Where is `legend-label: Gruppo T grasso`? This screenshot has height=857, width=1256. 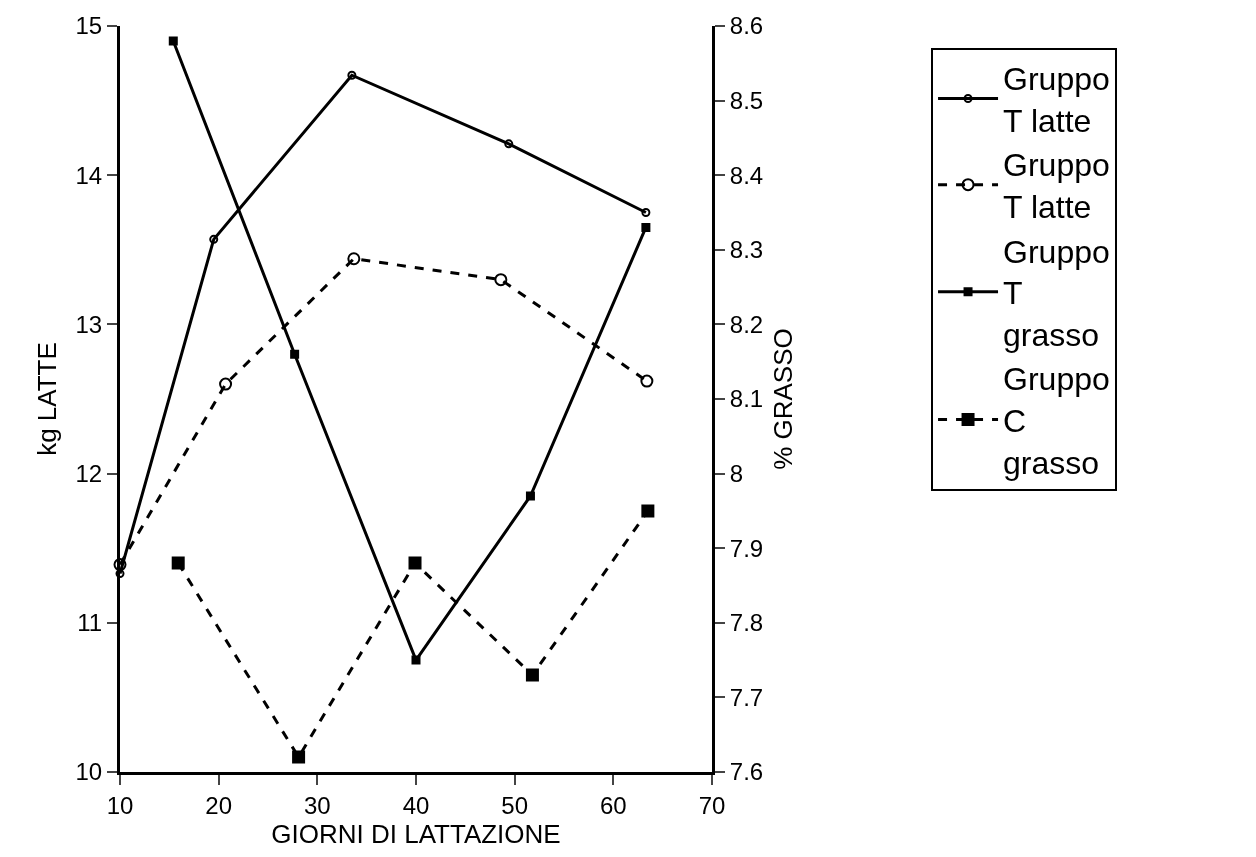 legend-label: Gruppo T grasso is located at coordinates (1056, 293).